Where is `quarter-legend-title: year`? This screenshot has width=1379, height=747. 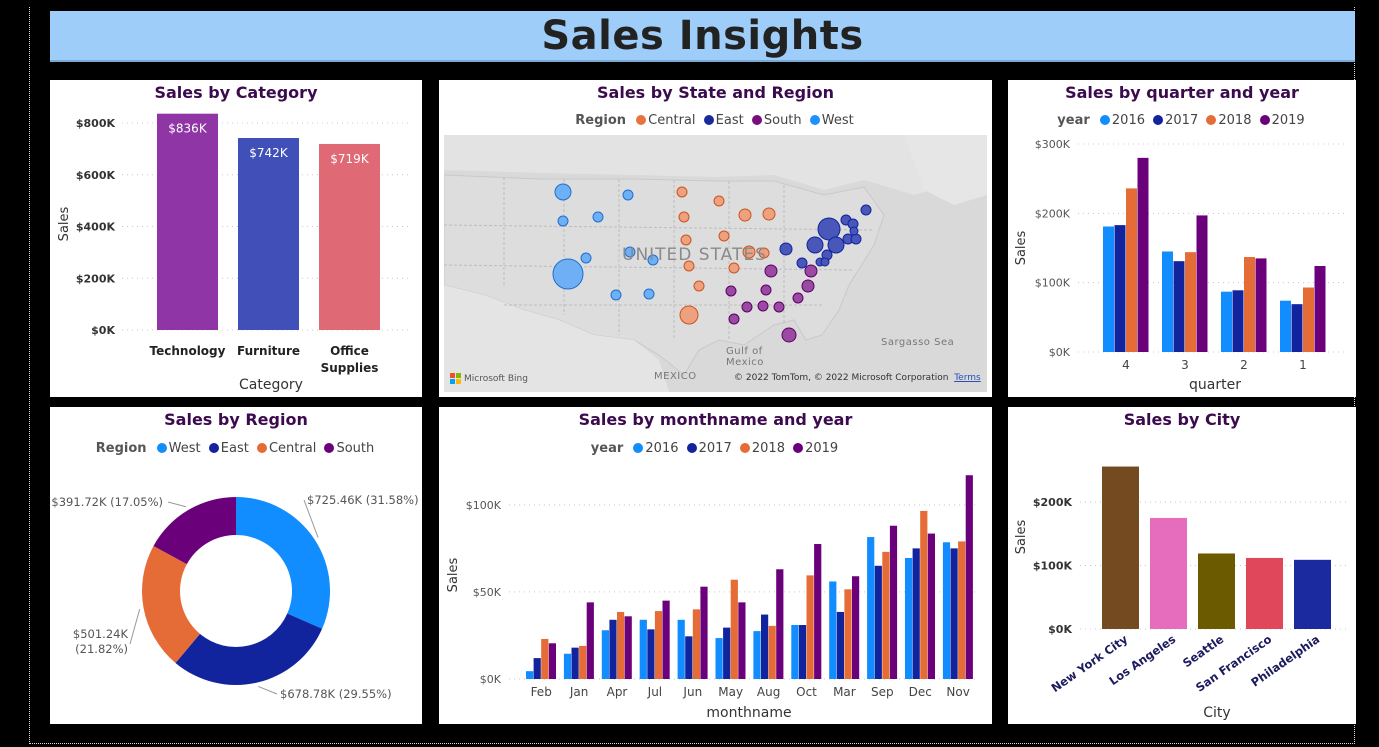 quarter-legend-title: year is located at coordinates (1073, 120).